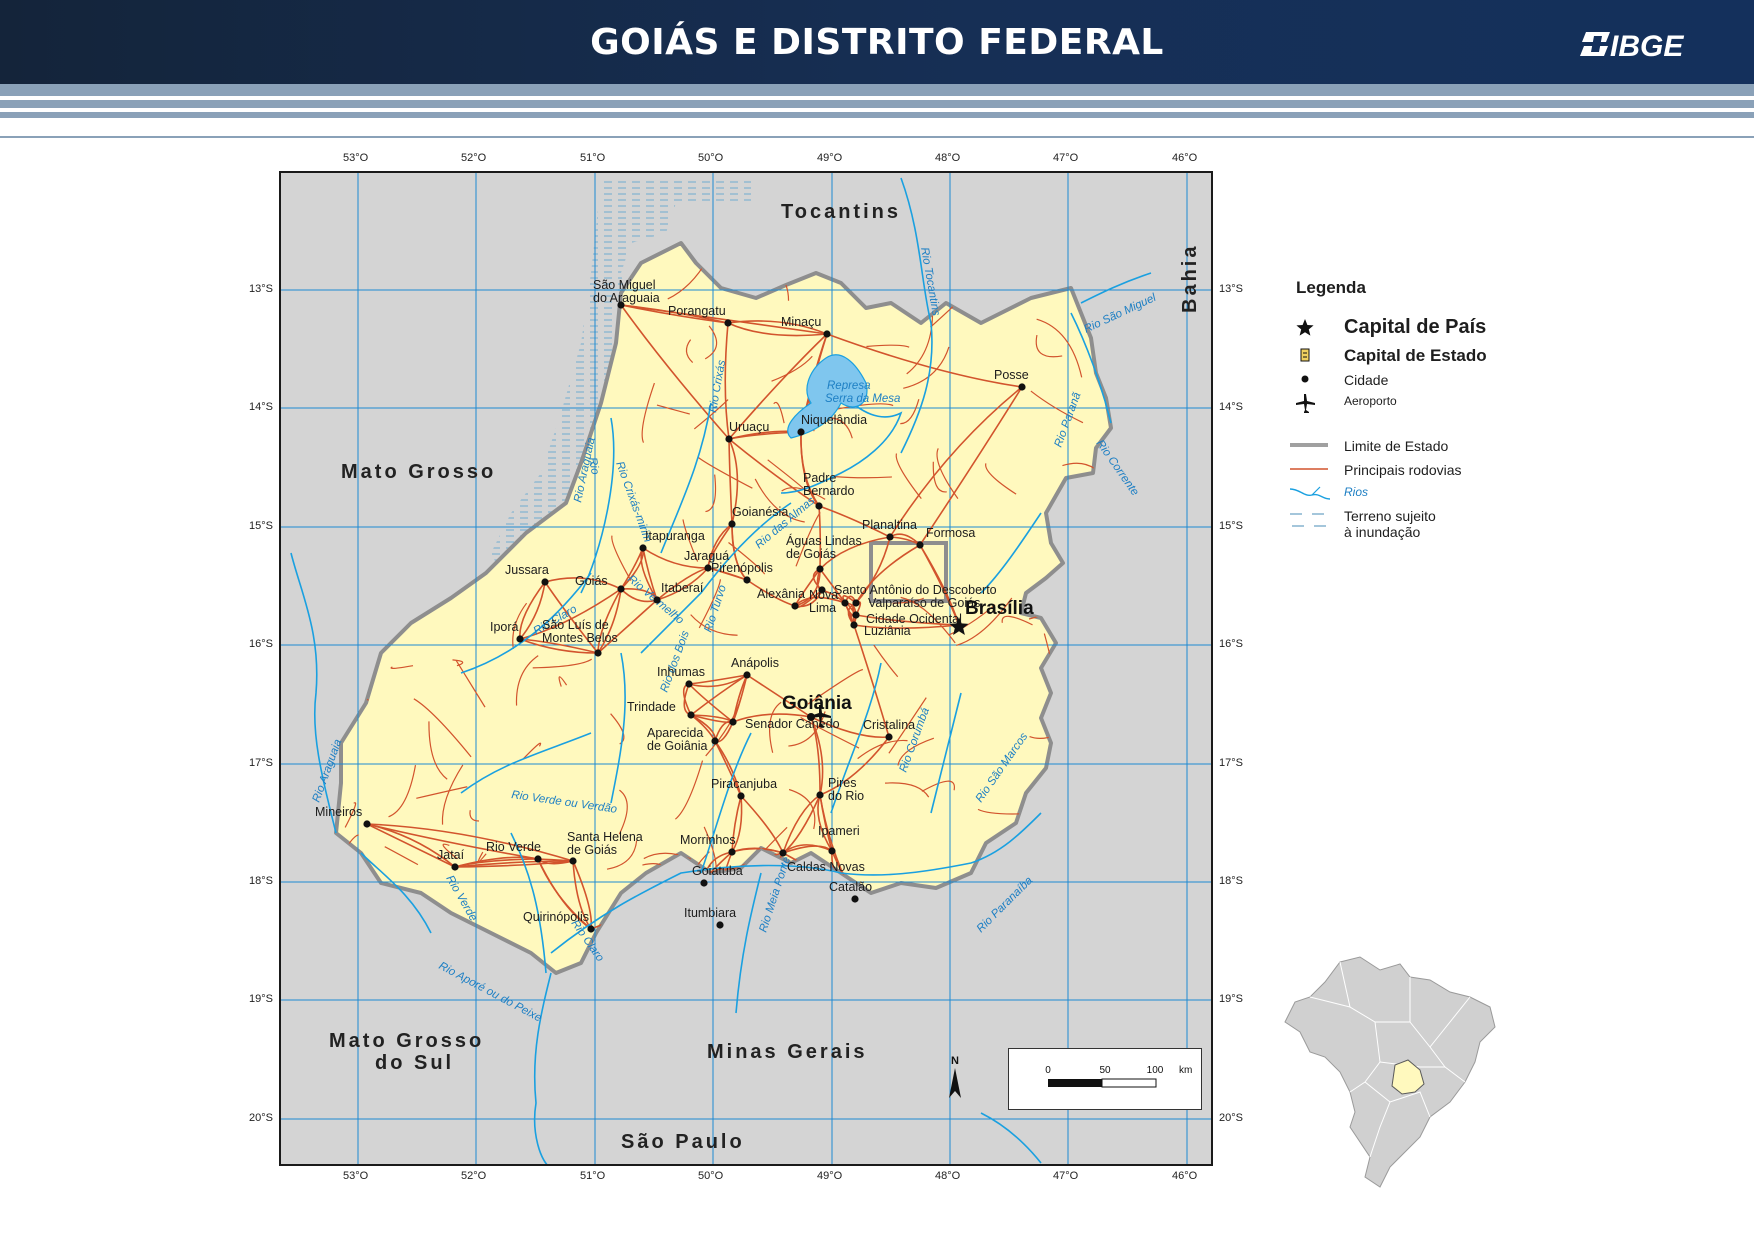 The height and width of the screenshot is (1241, 1754). I want to click on city-marker: Uruaçu, so click(747, 431).